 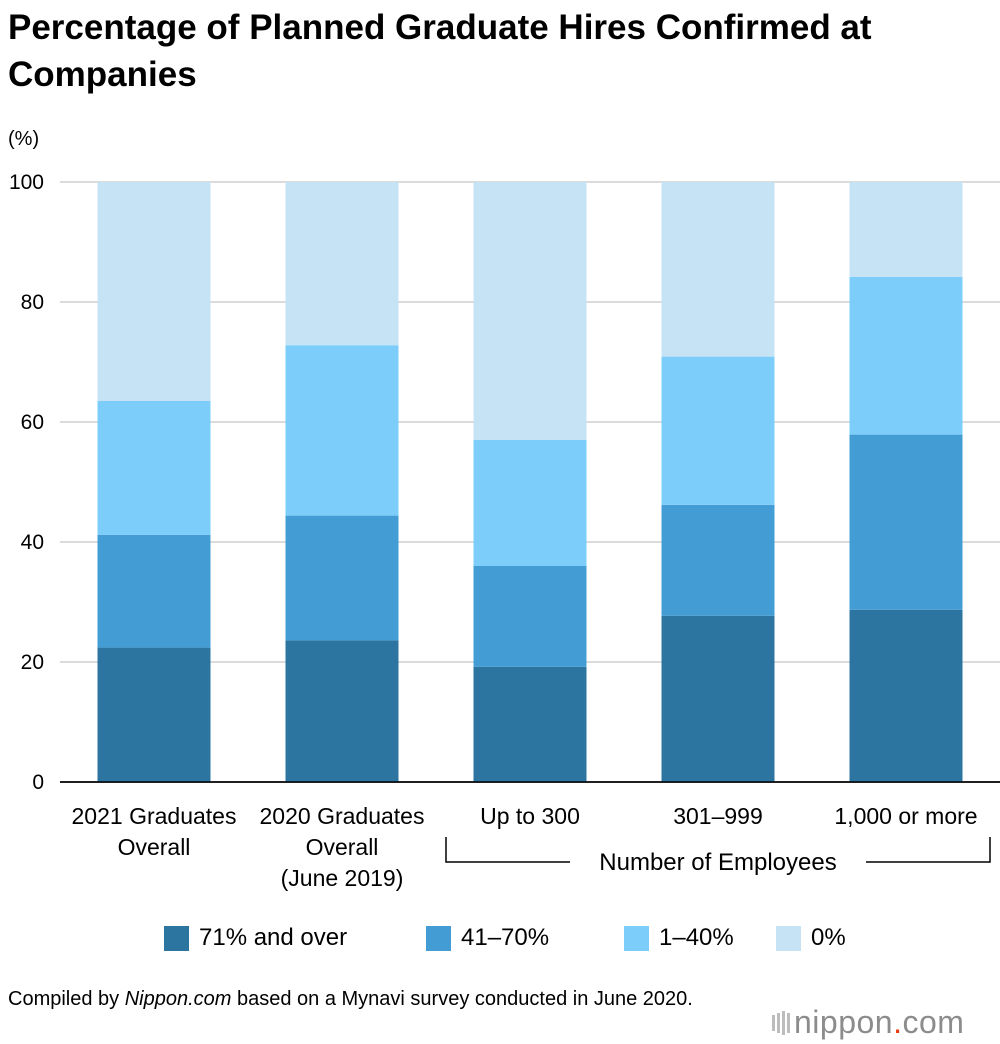 I want to click on nippon-logo: nippon.com, so click(x=868, y=1022).